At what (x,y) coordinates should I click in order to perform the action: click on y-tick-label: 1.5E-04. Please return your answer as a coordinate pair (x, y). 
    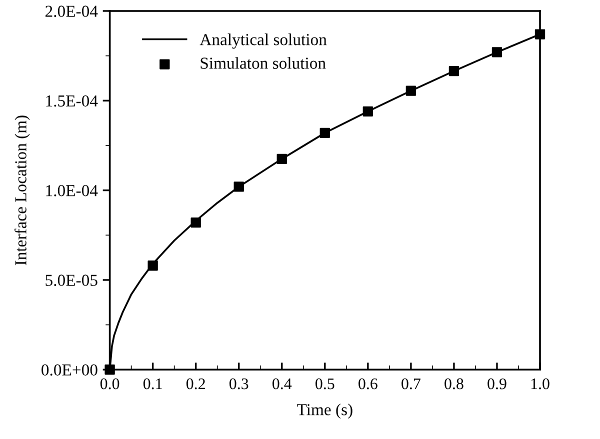
    Looking at the image, I should click on (72, 101).